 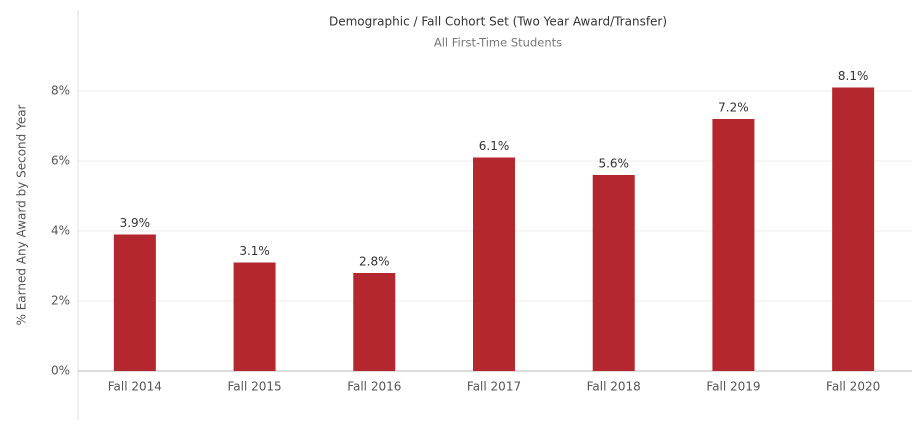 I want to click on y-tick-label: 6%, so click(x=60, y=161).